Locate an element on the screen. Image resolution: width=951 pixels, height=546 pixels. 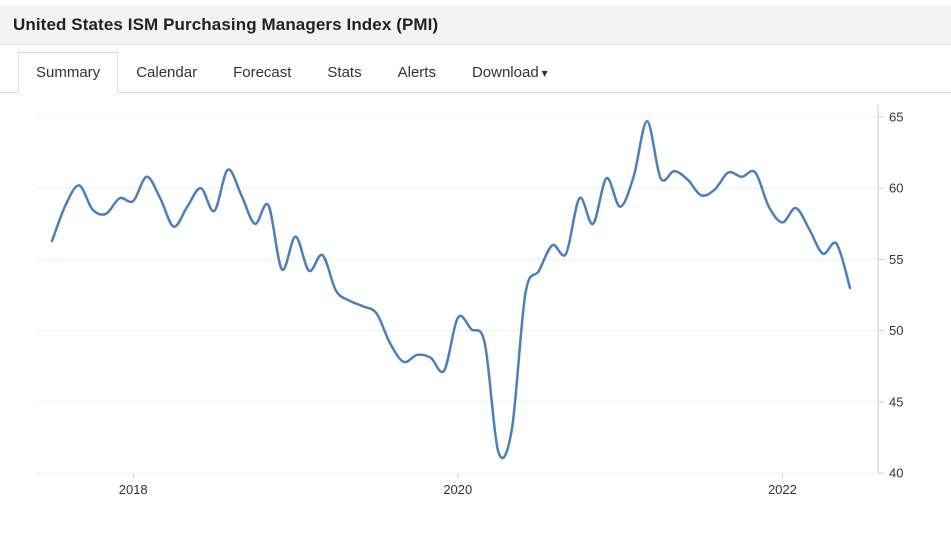
tab-stats: Stats is located at coordinates (344, 72).